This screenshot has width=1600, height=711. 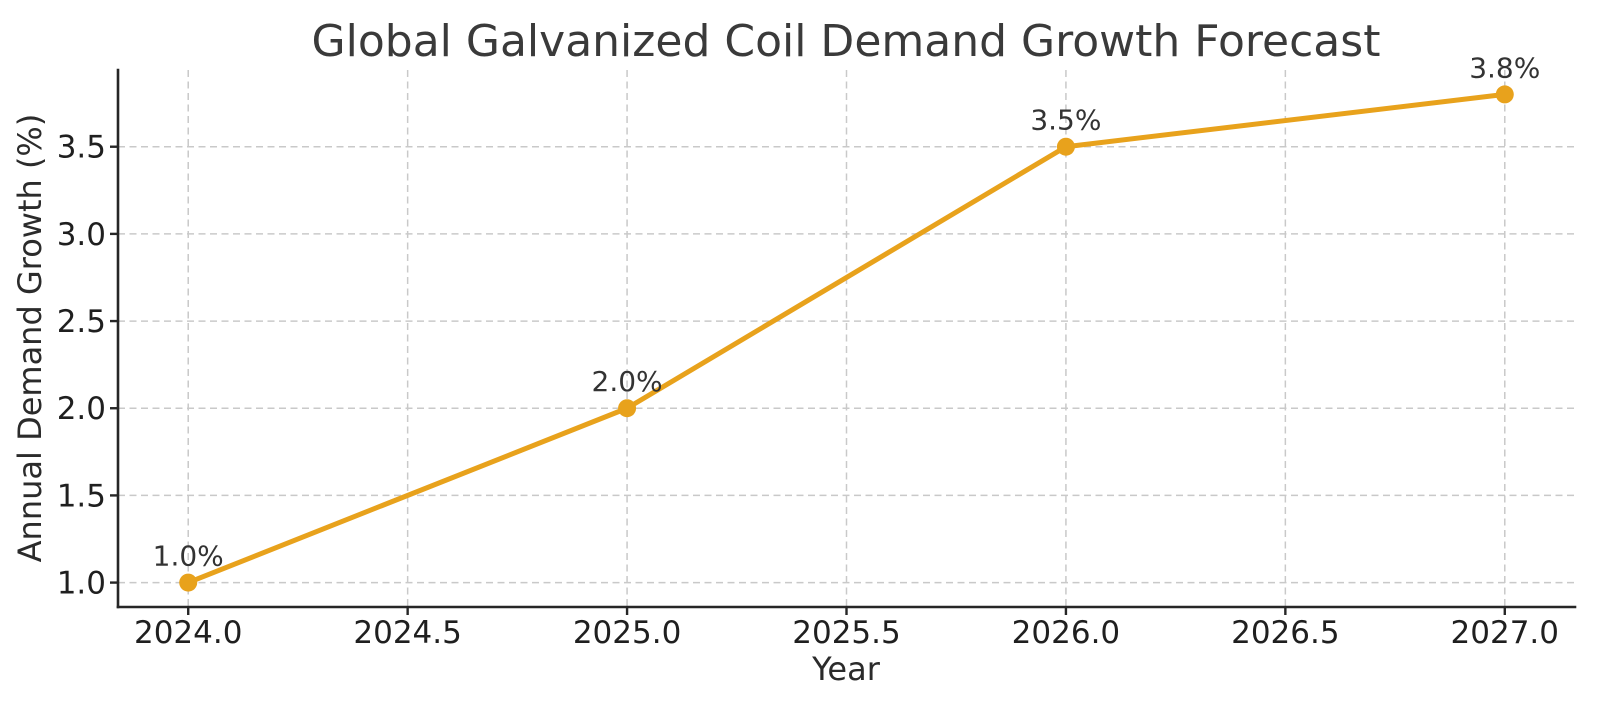 What do you see at coordinates (188, 633) in the screenshot?
I see `x-tick-label: 2024.0` at bounding box center [188, 633].